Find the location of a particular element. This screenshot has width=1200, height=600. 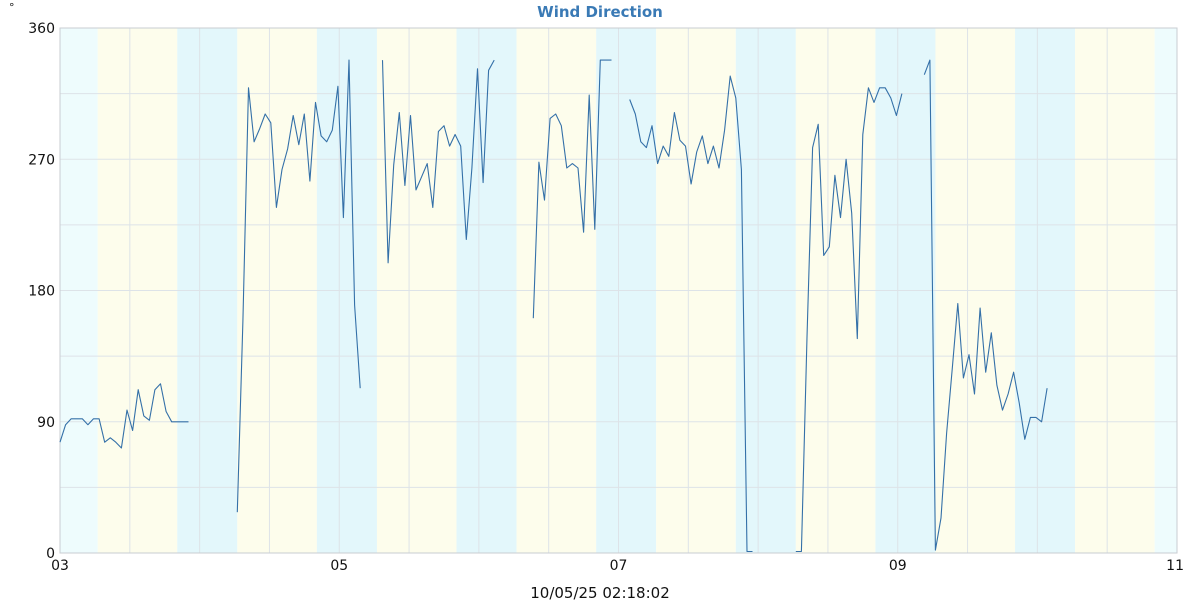

y-tick-label: 0 is located at coordinates (50, 554).